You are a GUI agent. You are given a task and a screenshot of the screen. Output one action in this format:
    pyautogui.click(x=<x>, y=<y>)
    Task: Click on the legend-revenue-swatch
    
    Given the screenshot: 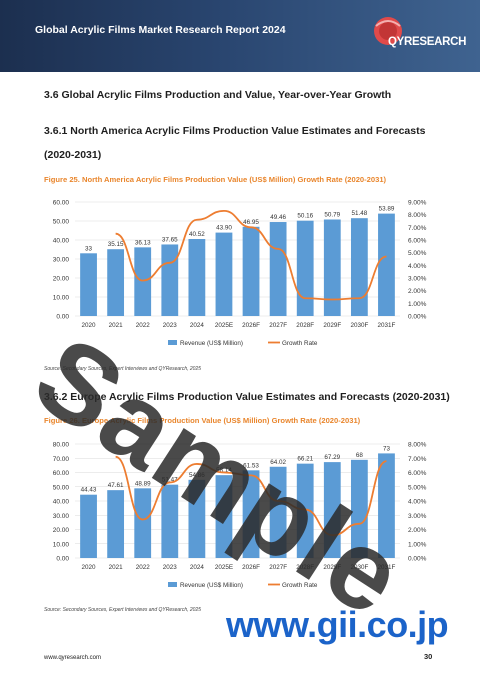 What is the action you would take?
    pyautogui.click(x=172, y=342)
    